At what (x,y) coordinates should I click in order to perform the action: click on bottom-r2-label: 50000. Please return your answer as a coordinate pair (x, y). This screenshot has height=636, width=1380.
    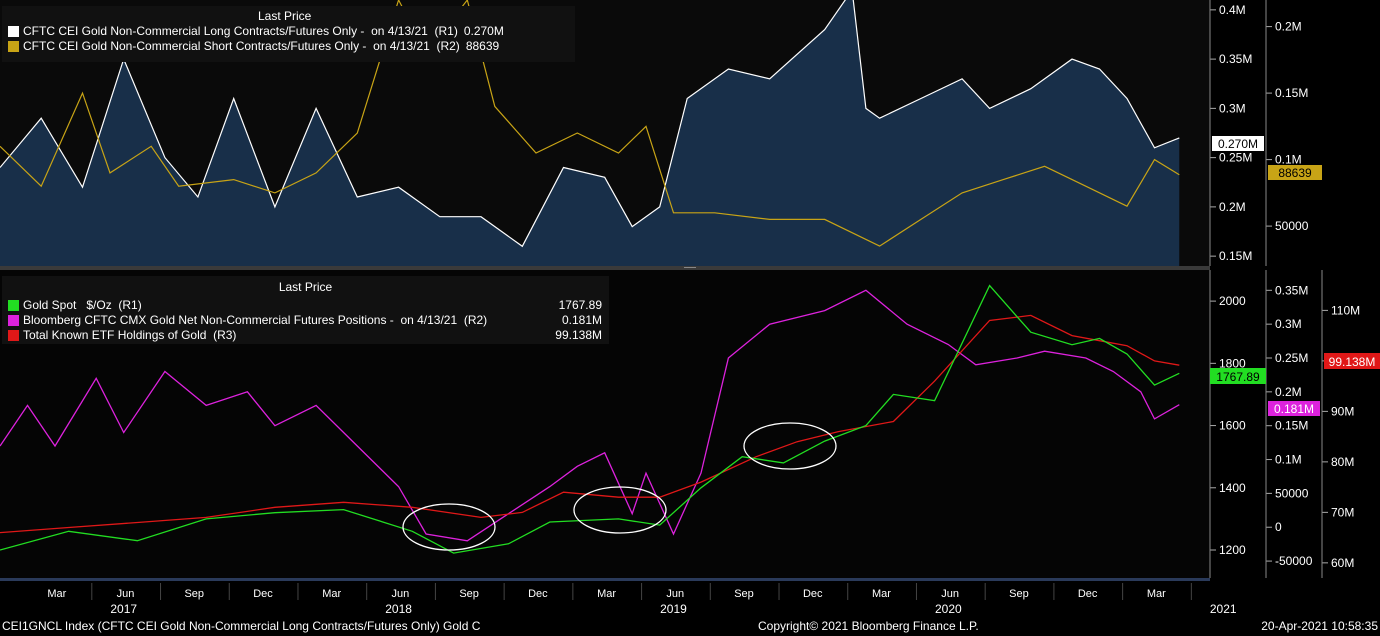
    Looking at the image, I should click on (1292, 493).